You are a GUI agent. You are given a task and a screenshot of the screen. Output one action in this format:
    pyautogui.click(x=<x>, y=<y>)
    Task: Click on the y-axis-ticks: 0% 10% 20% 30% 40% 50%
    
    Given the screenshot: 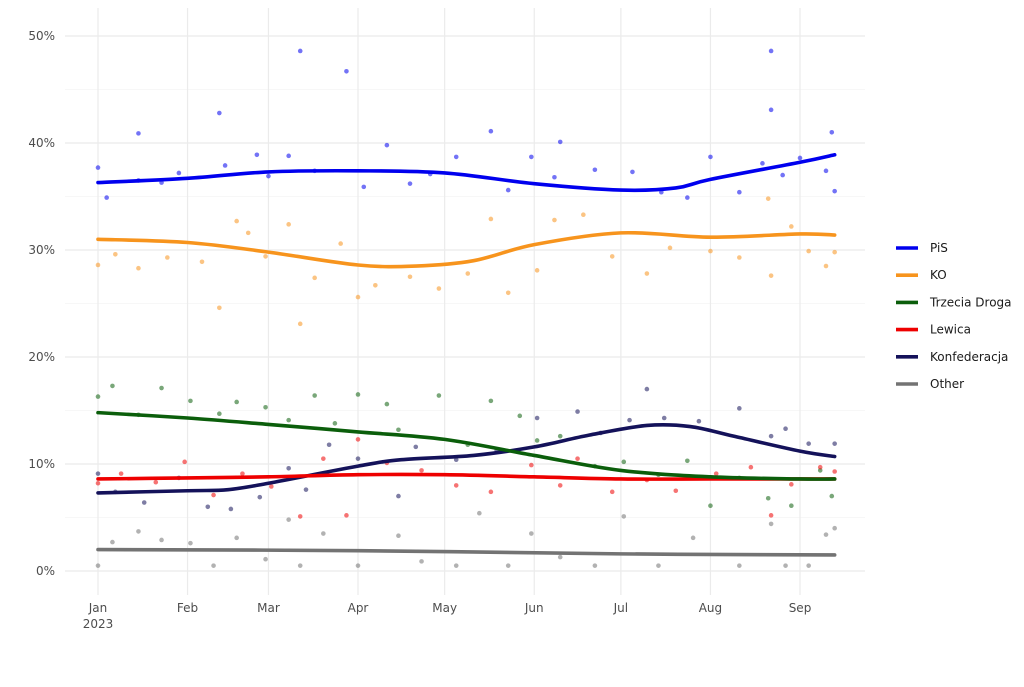 What is the action you would take?
    pyautogui.click(x=41, y=303)
    